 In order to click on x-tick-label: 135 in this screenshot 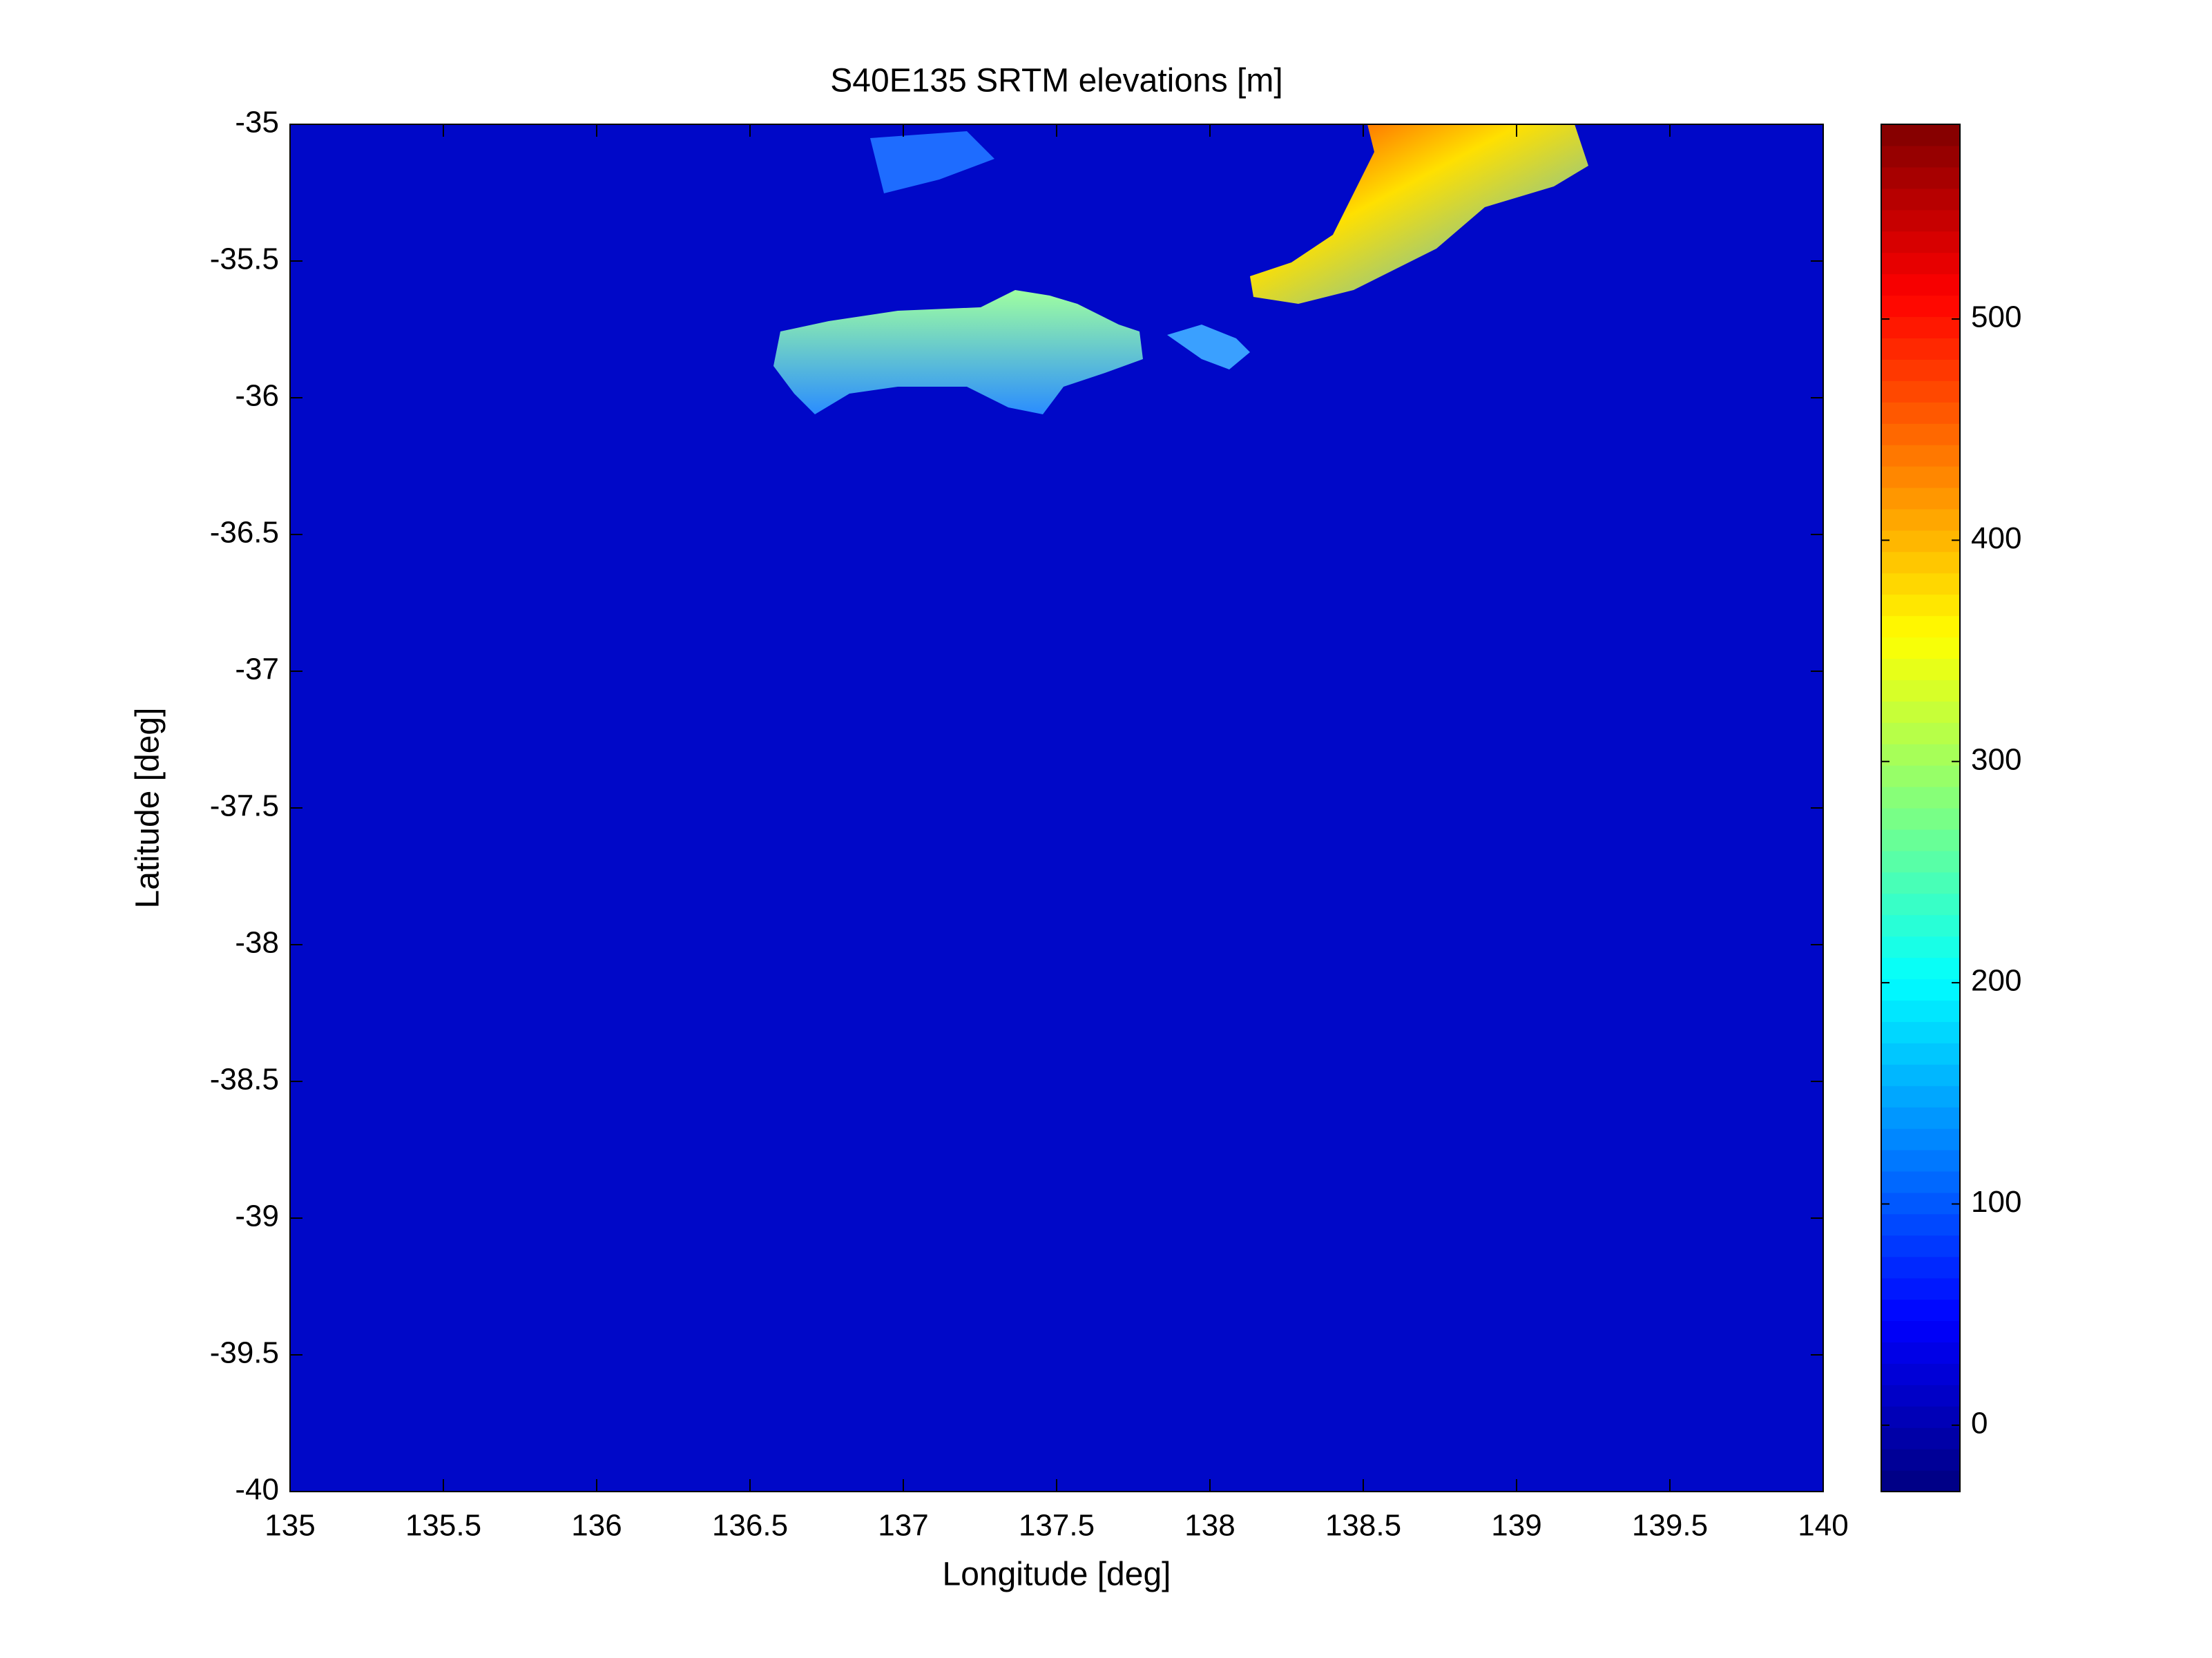, I will do `click(290, 1526)`.